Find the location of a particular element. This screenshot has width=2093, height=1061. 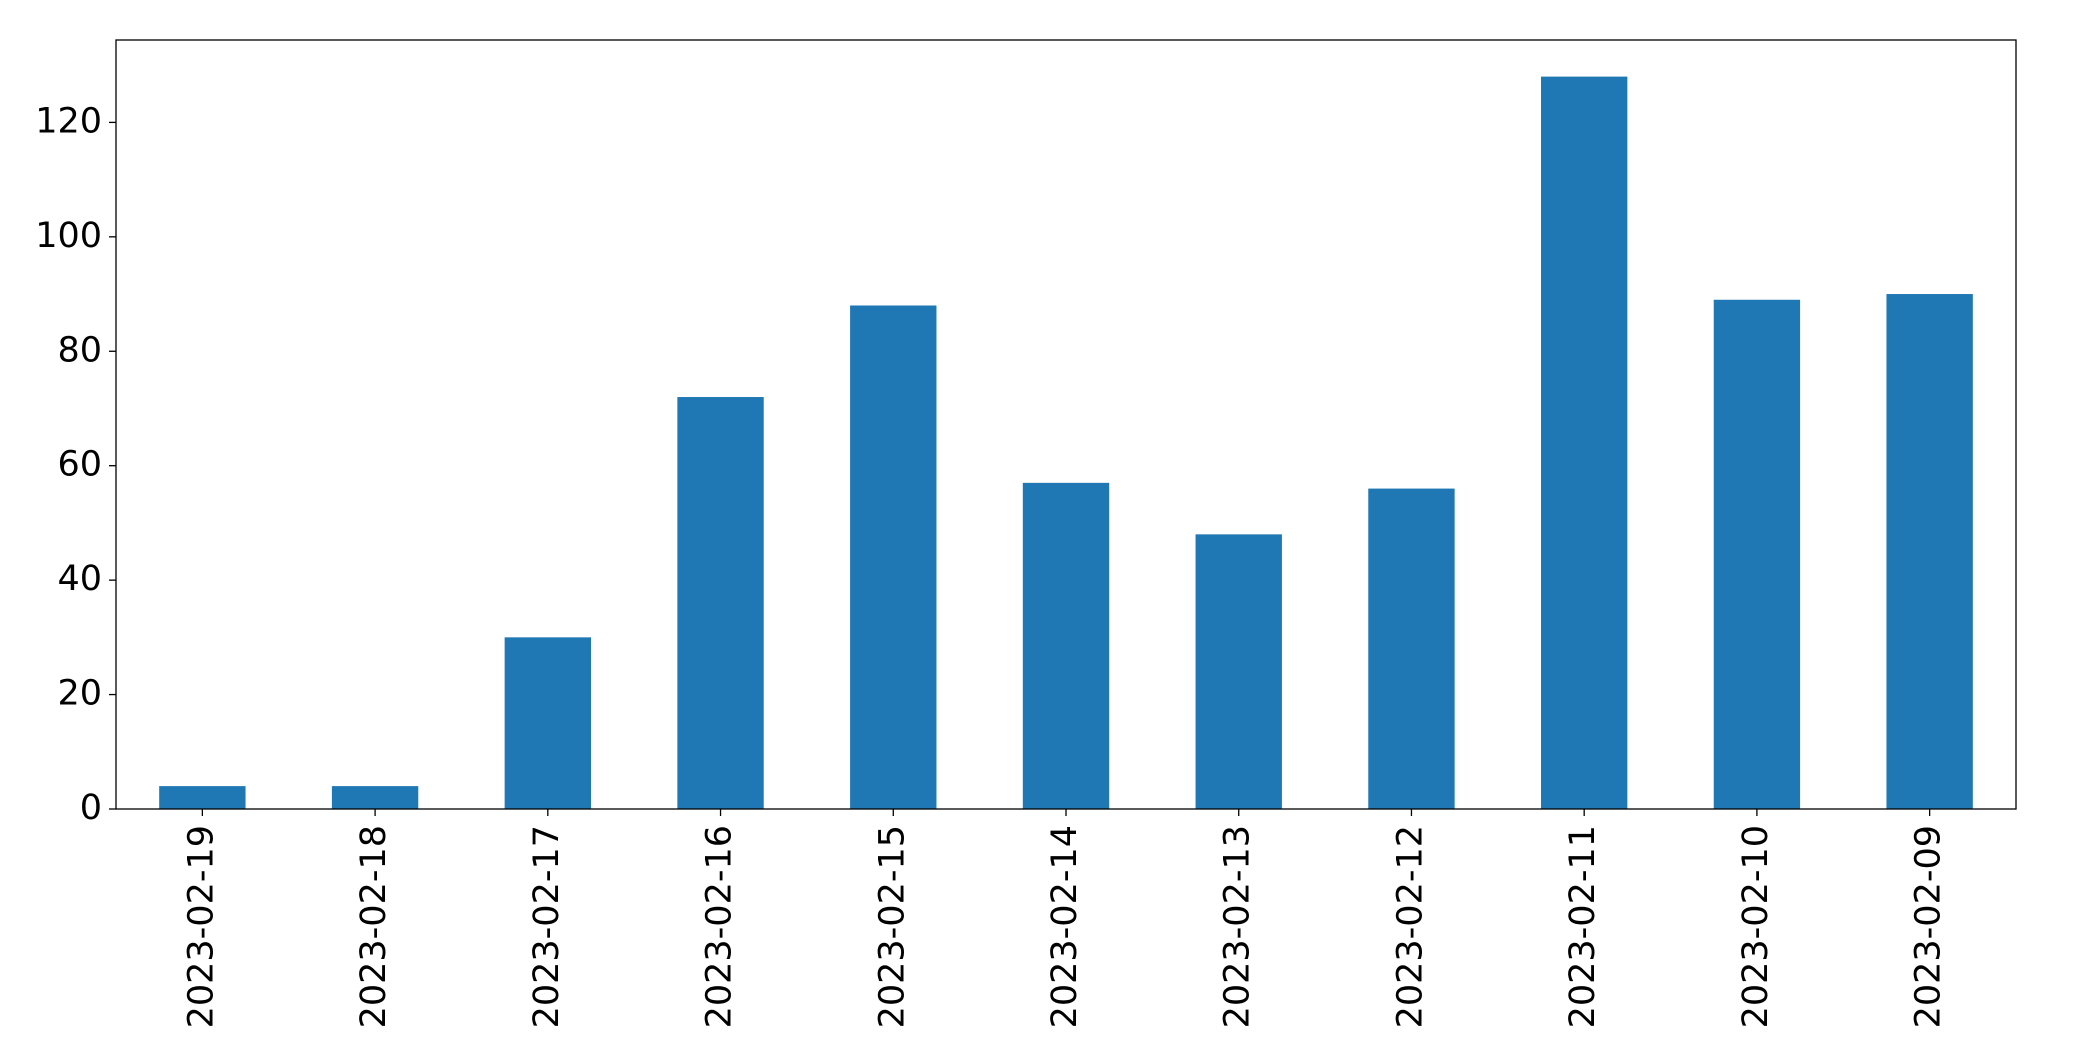

x-tick-label: 2023-02-19 is located at coordinates (201, 926).